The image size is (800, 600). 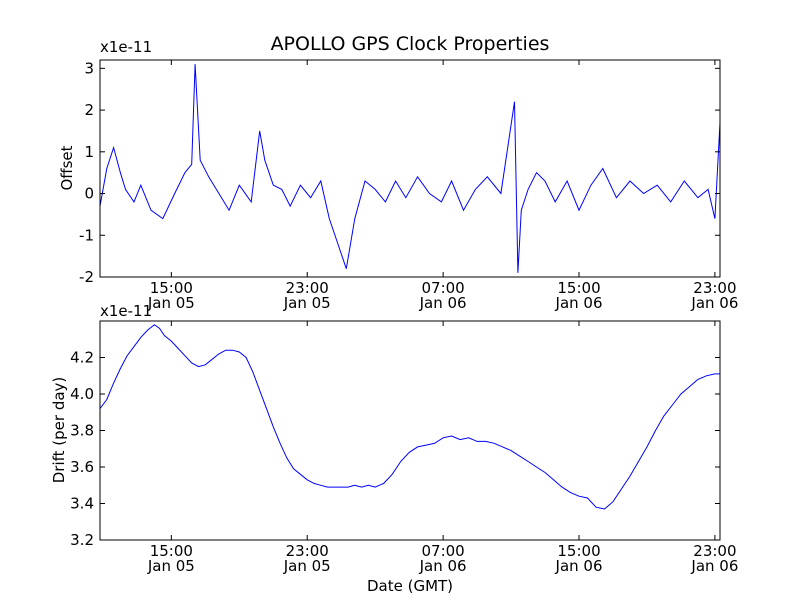 I want to click on drift-x-tick-time: 07:00, so click(x=443, y=551).